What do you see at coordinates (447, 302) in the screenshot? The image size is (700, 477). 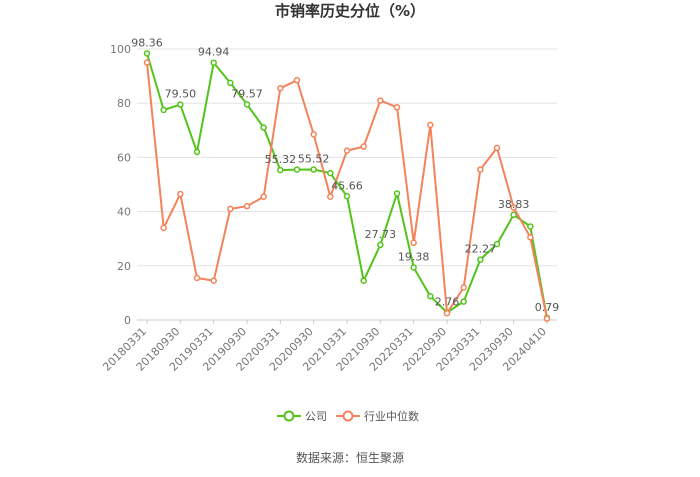 I see `data-label: 2.76` at bounding box center [447, 302].